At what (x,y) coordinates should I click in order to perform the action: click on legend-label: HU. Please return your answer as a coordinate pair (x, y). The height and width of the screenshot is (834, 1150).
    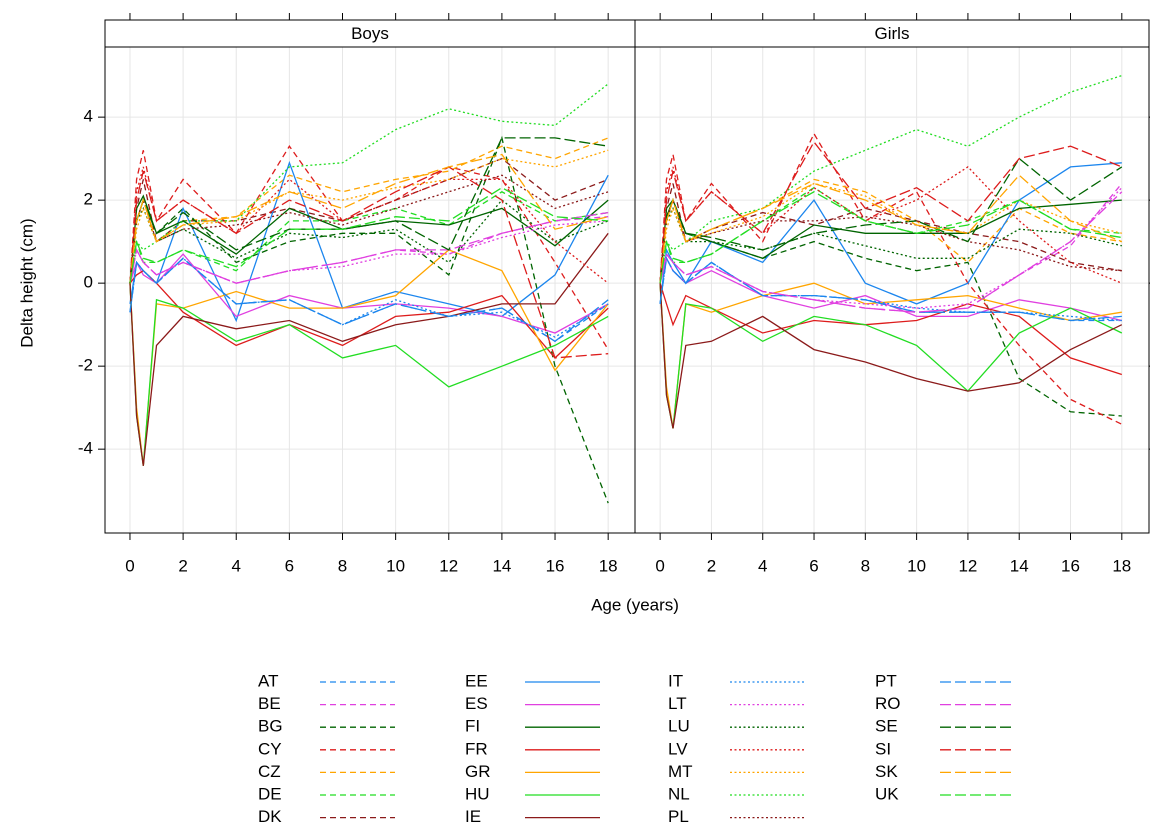
    Looking at the image, I should click on (477, 793).